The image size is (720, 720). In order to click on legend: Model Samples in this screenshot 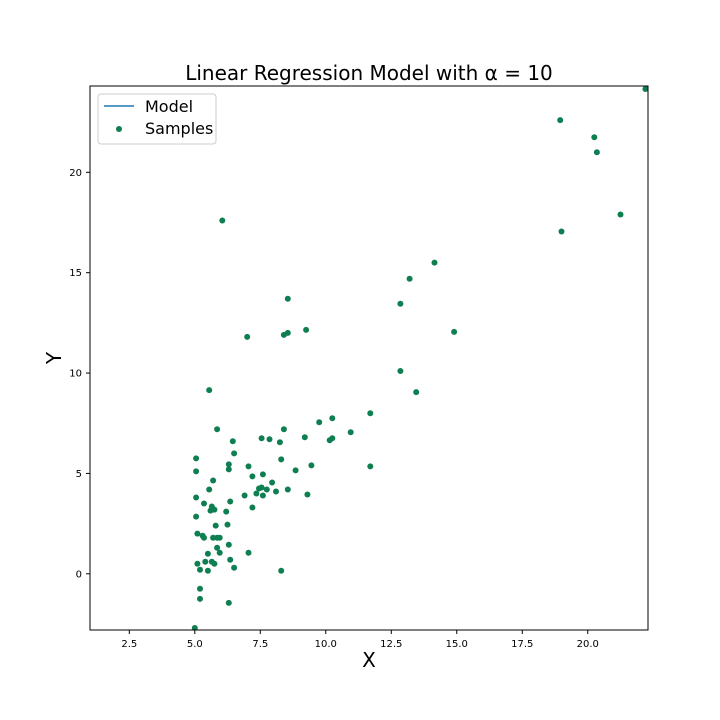, I will do `click(157, 119)`.